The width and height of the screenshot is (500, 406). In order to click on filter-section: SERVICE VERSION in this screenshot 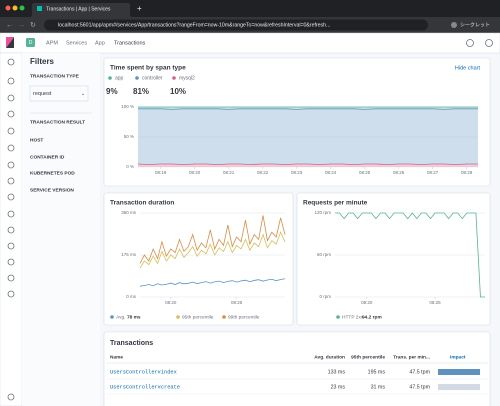, I will do `click(52, 190)`.